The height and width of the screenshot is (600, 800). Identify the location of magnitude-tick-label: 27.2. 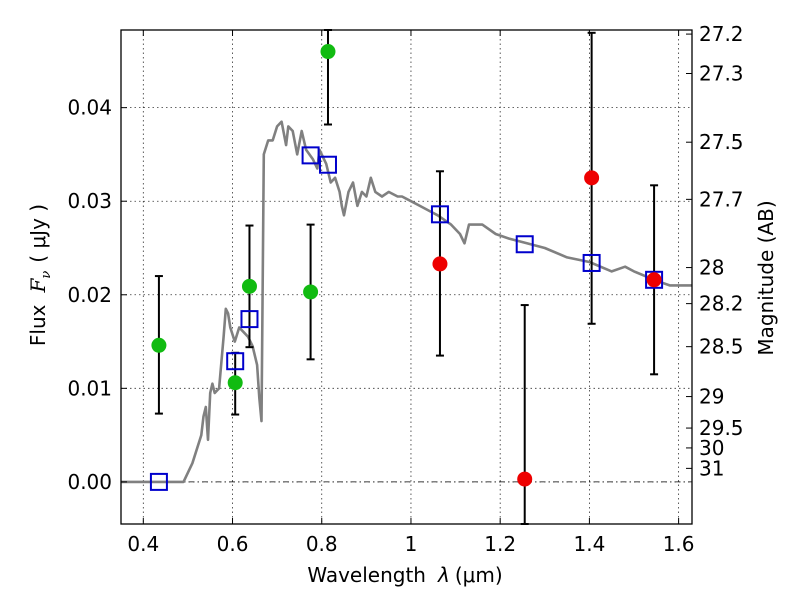
(721, 34).